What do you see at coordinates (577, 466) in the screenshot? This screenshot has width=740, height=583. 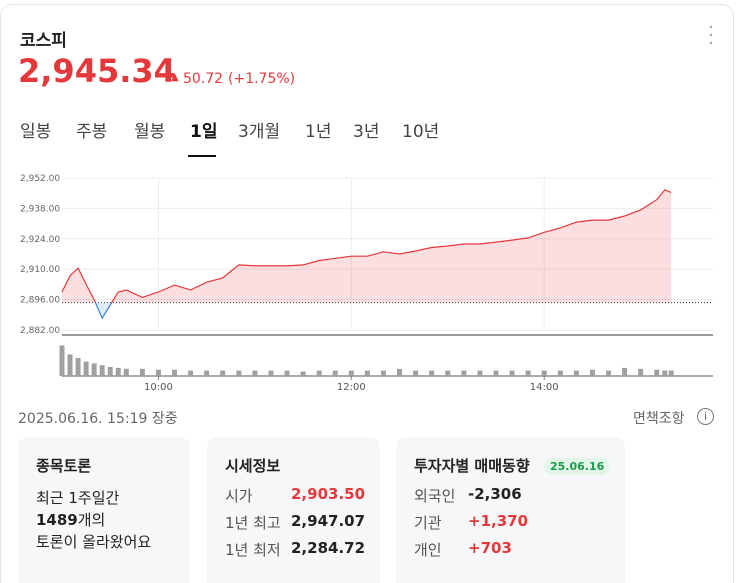 I see `date-badge: 25.06.16` at bounding box center [577, 466].